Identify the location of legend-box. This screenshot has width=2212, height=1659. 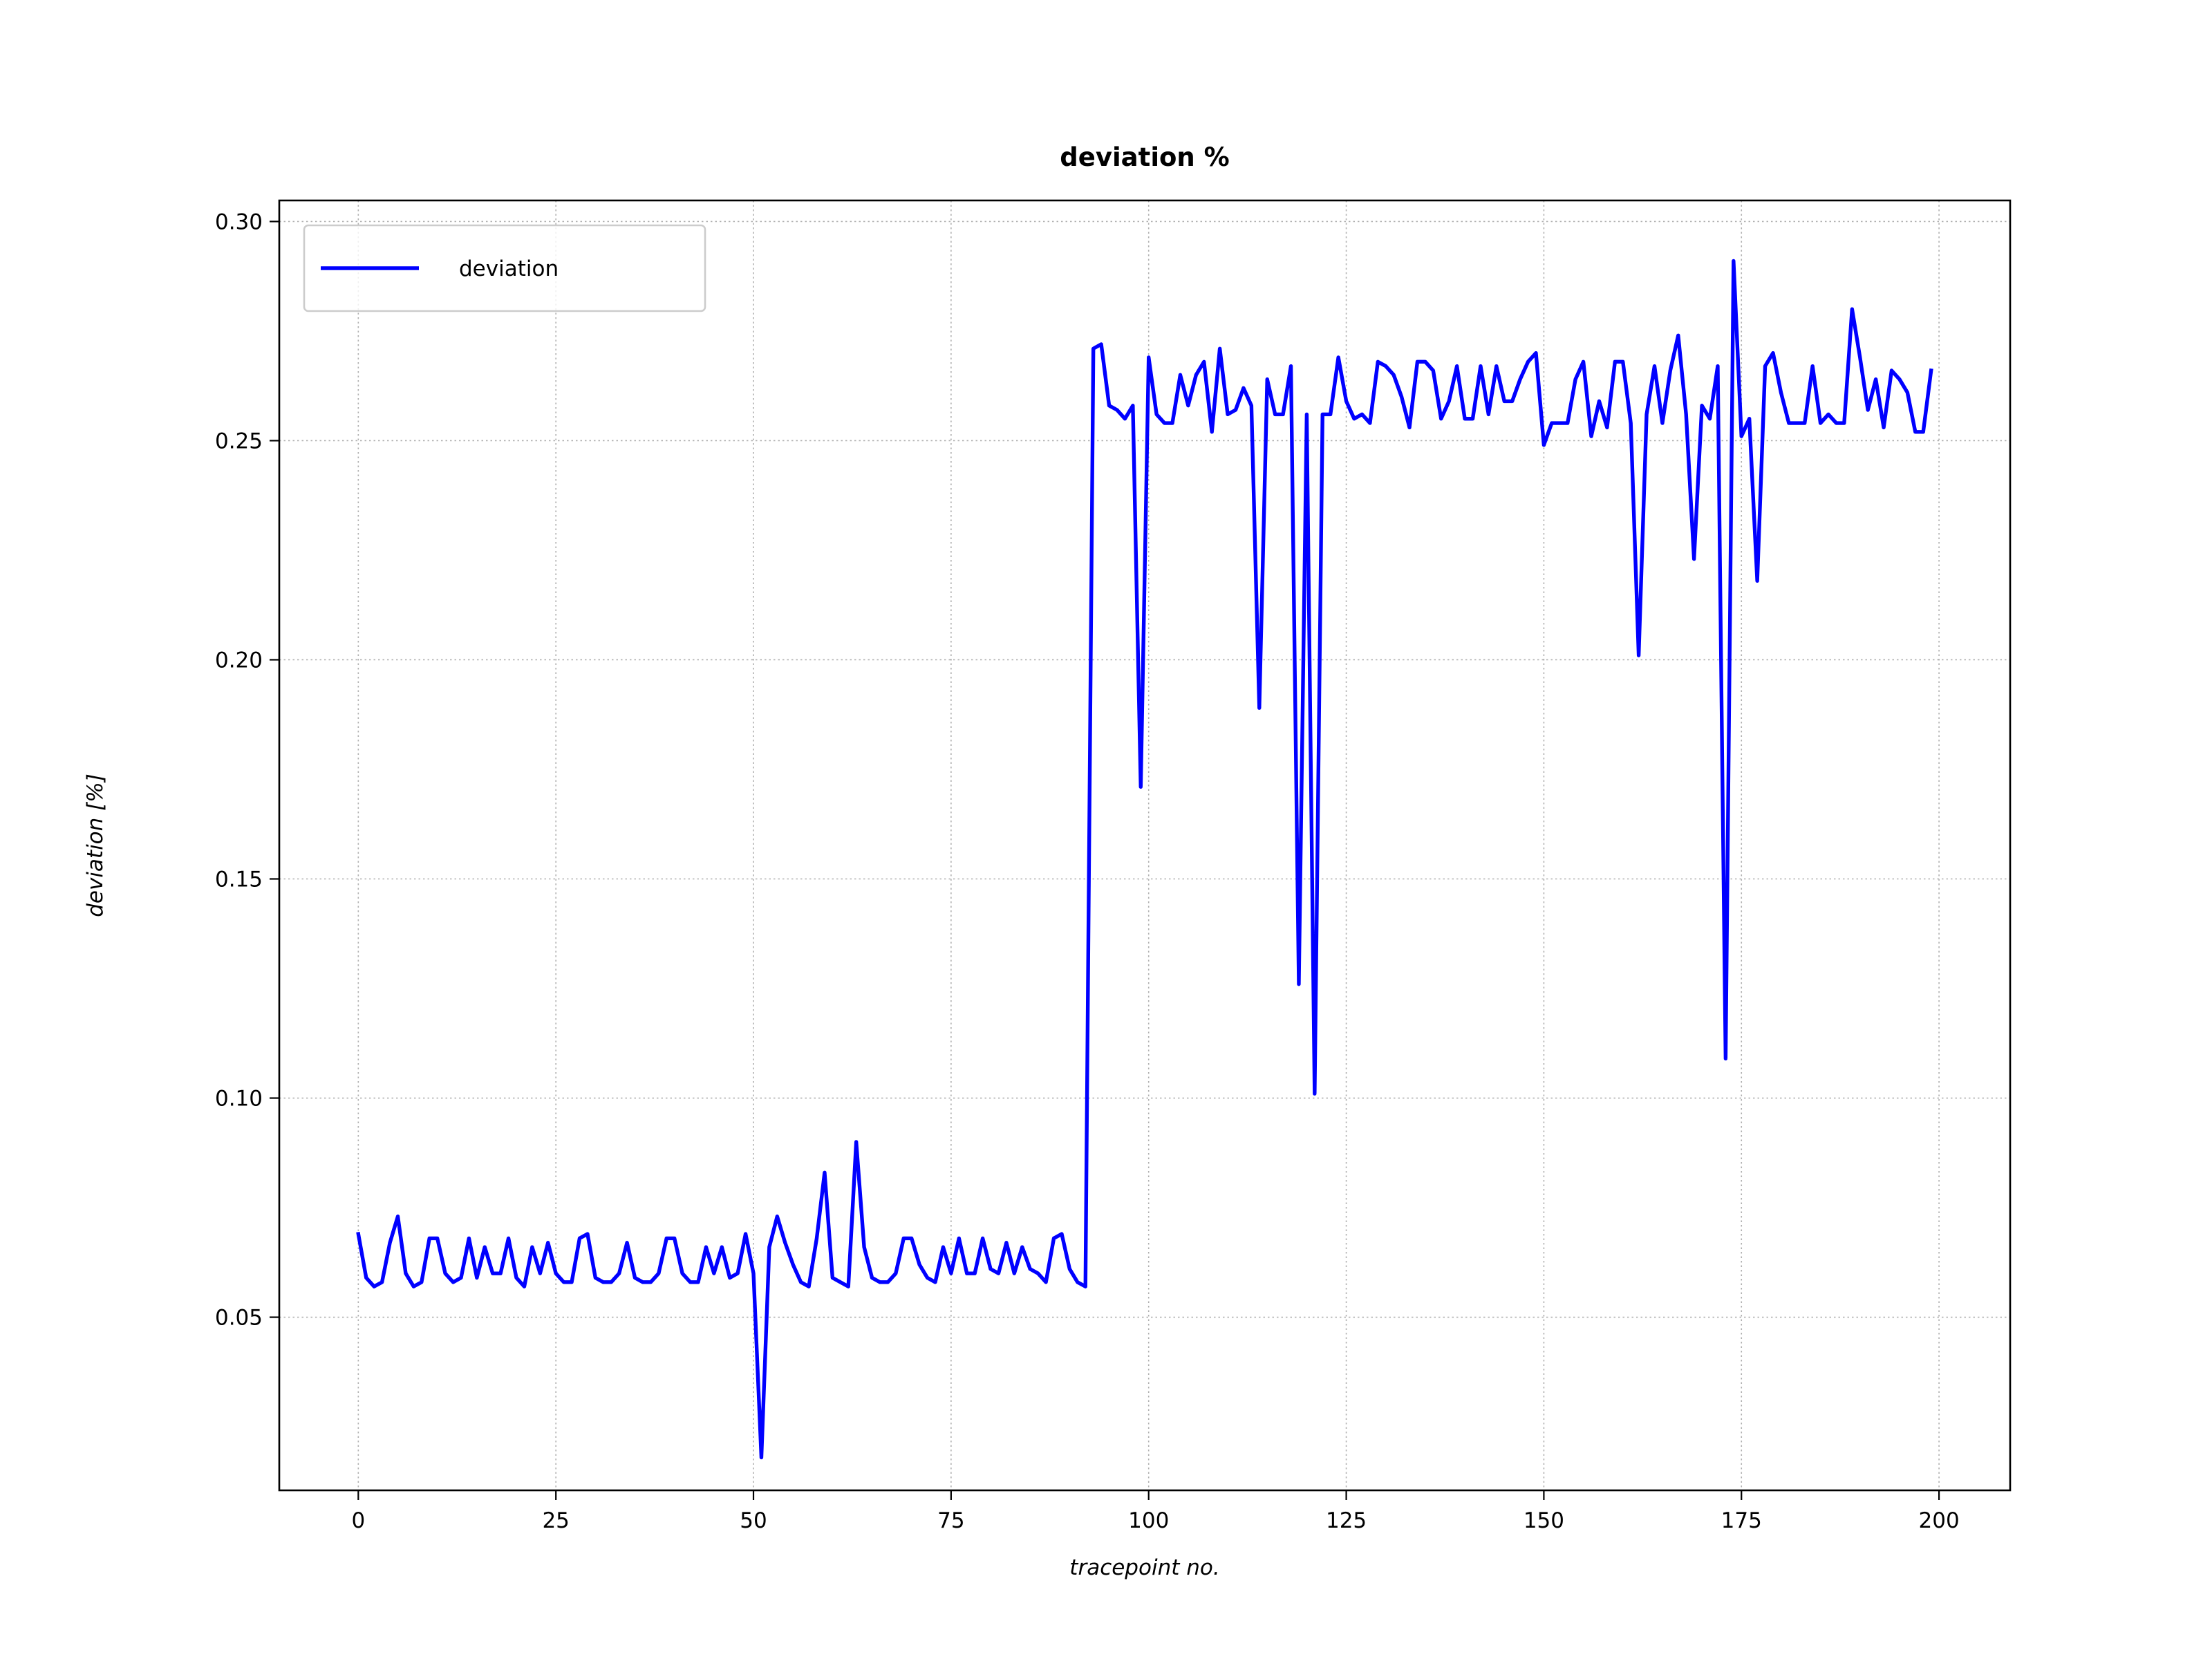
(504, 268).